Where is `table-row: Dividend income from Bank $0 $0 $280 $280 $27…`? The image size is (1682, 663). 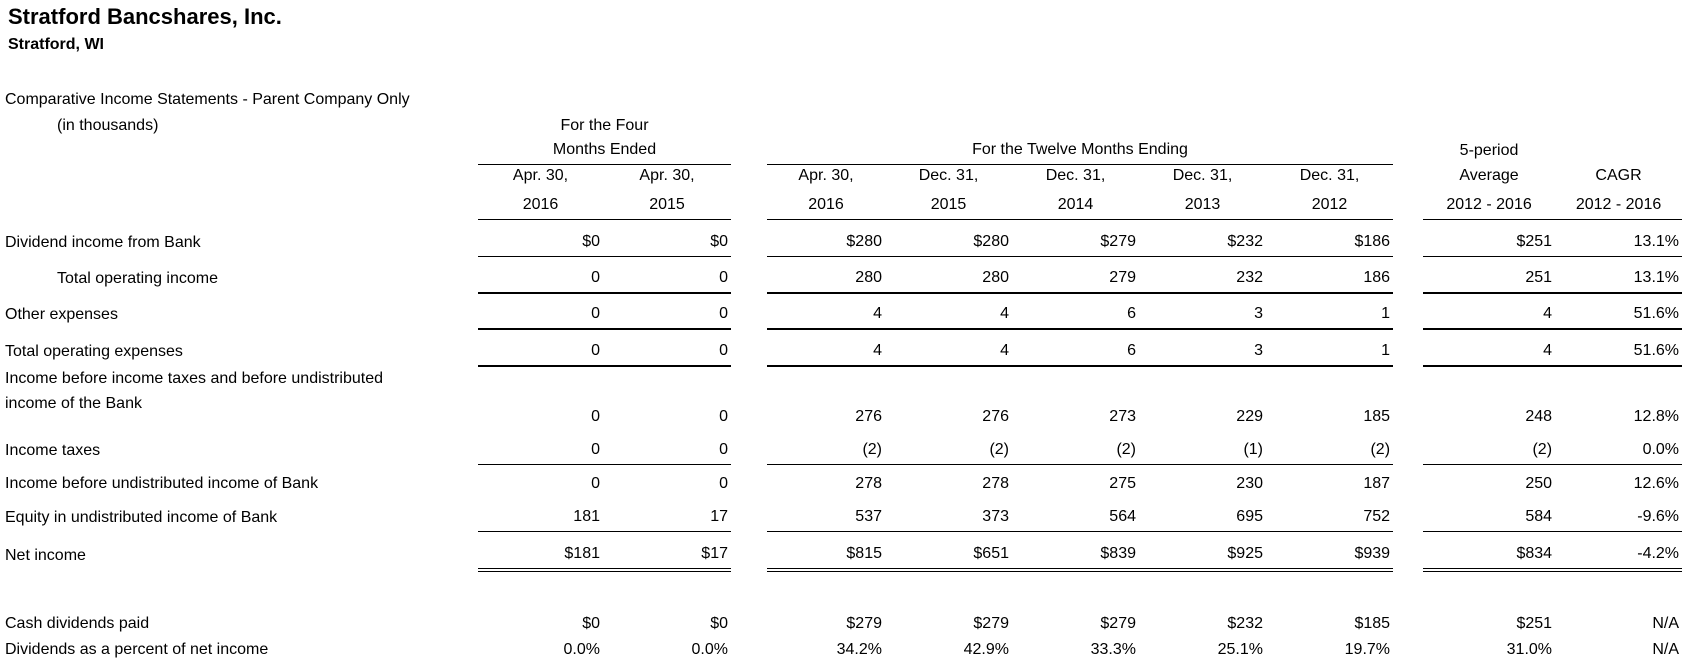
table-row: Dividend income from Bank $0 $0 $280 $280 $27… is located at coordinates (841, 238).